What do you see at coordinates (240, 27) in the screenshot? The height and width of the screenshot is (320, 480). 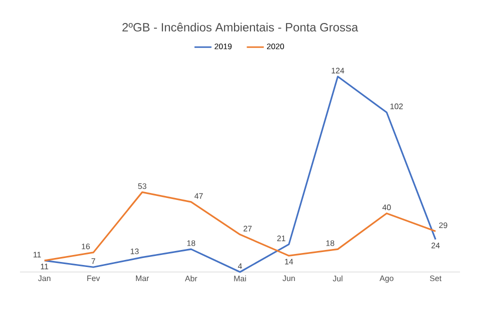 I see `chart-title: 2ºGB - Incêndios Ambientais - Ponta Grossa` at bounding box center [240, 27].